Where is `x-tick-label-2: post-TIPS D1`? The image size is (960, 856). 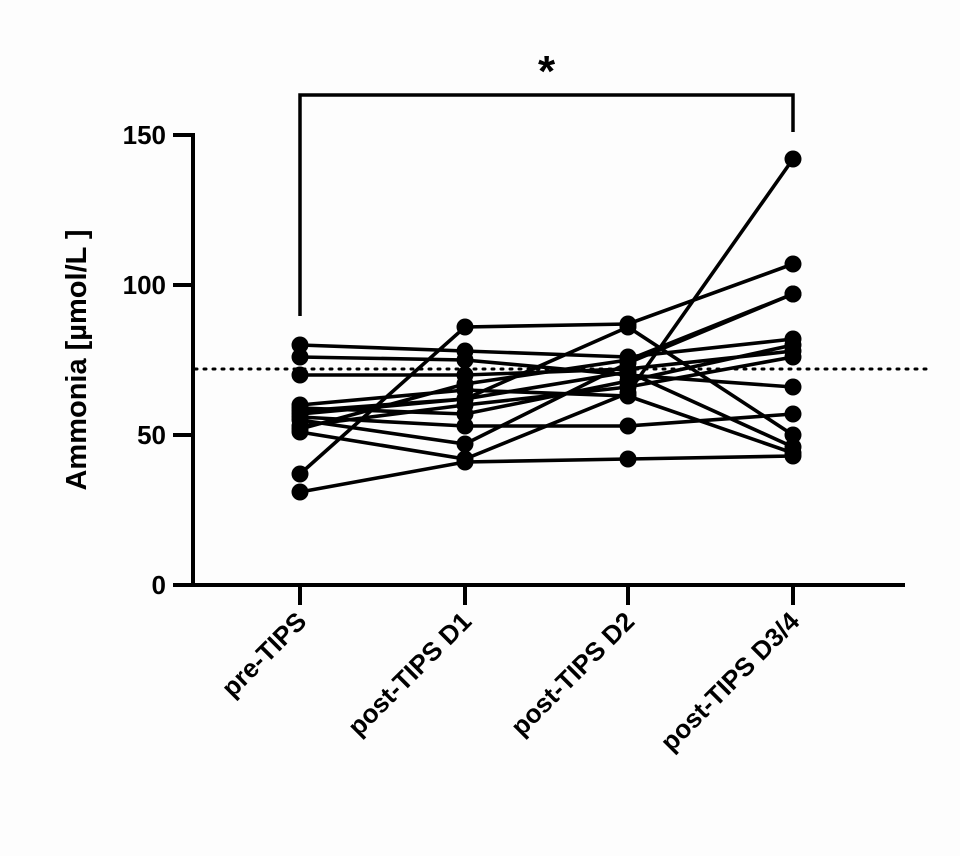
x-tick-label-2: post-TIPS D1 is located at coordinates (410, 674).